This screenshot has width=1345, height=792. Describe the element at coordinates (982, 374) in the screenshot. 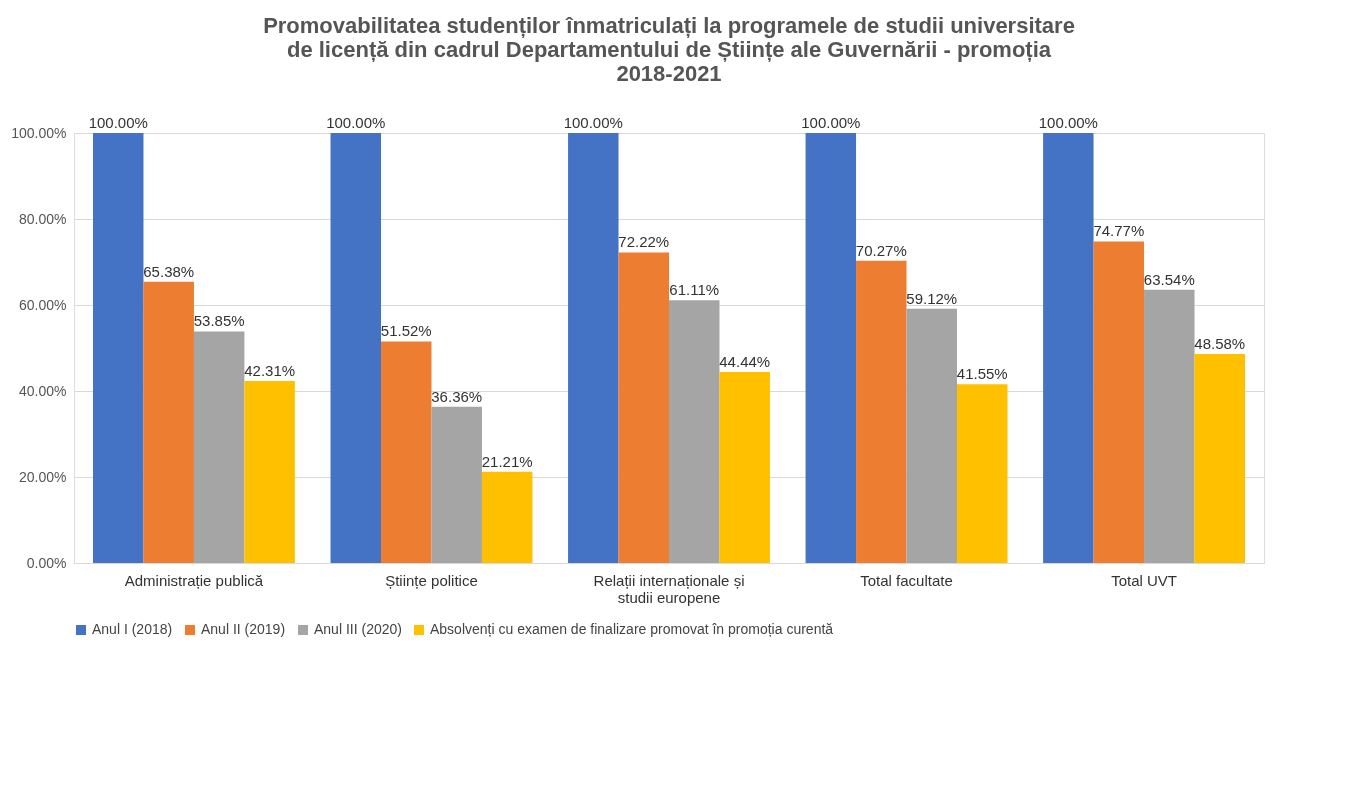

I see `data-label: 41.55%` at that location.